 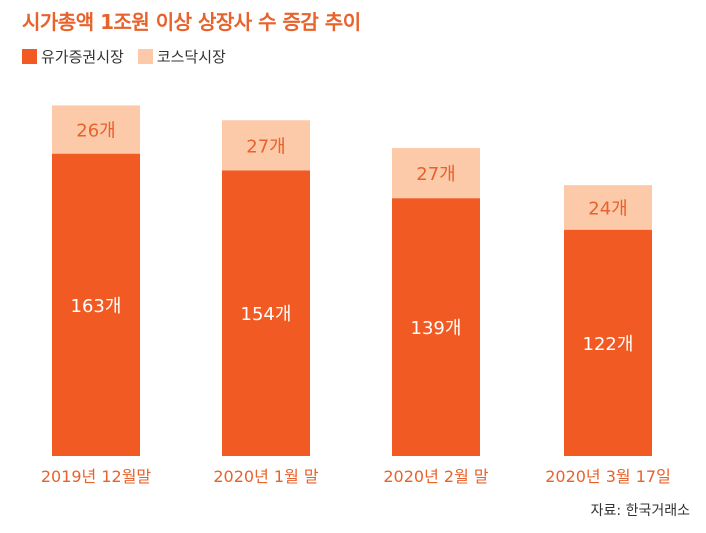 I want to click on data-label-kosdaq-2: 27개, so click(x=435, y=174).